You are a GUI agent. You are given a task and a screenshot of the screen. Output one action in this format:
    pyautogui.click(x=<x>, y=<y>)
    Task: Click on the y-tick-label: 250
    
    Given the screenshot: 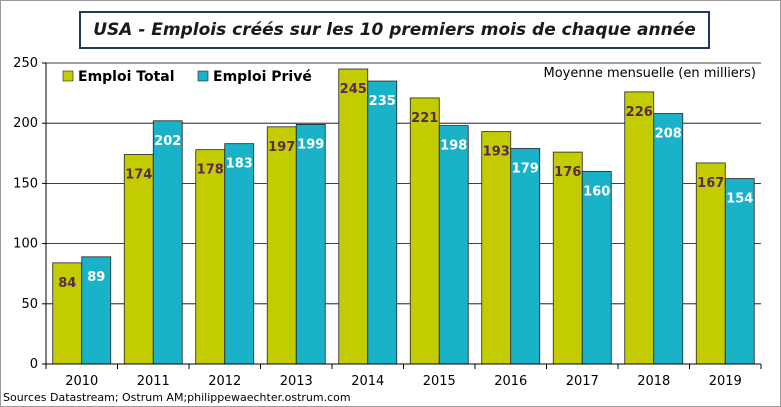 What is the action you would take?
    pyautogui.click(x=25, y=63)
    